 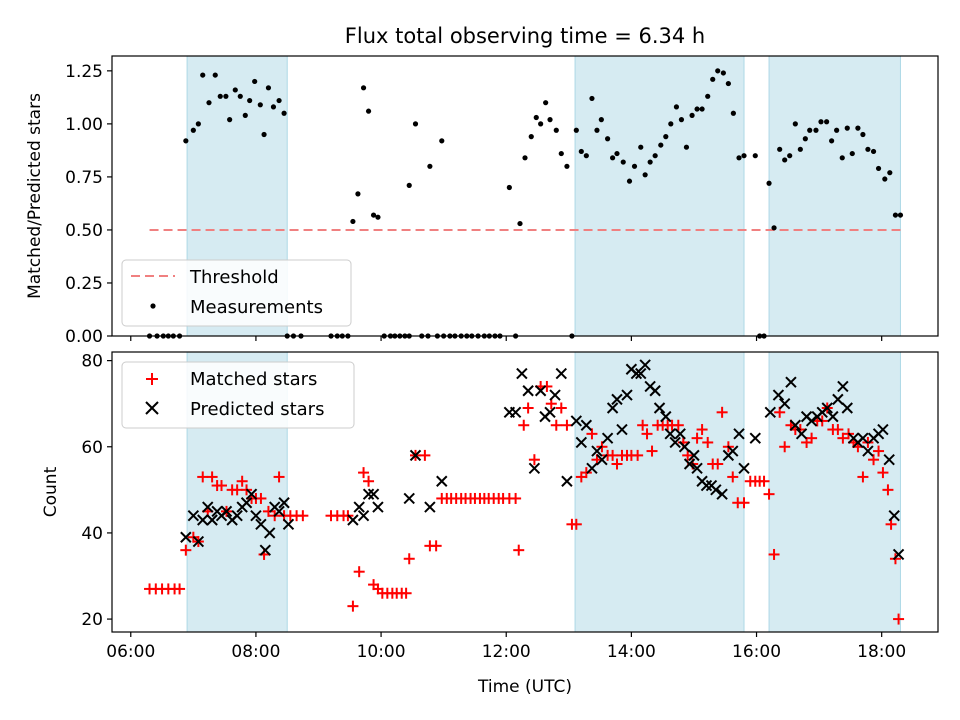 I want to click on y-tick-label: 0.25, so click(x=84, y=284).